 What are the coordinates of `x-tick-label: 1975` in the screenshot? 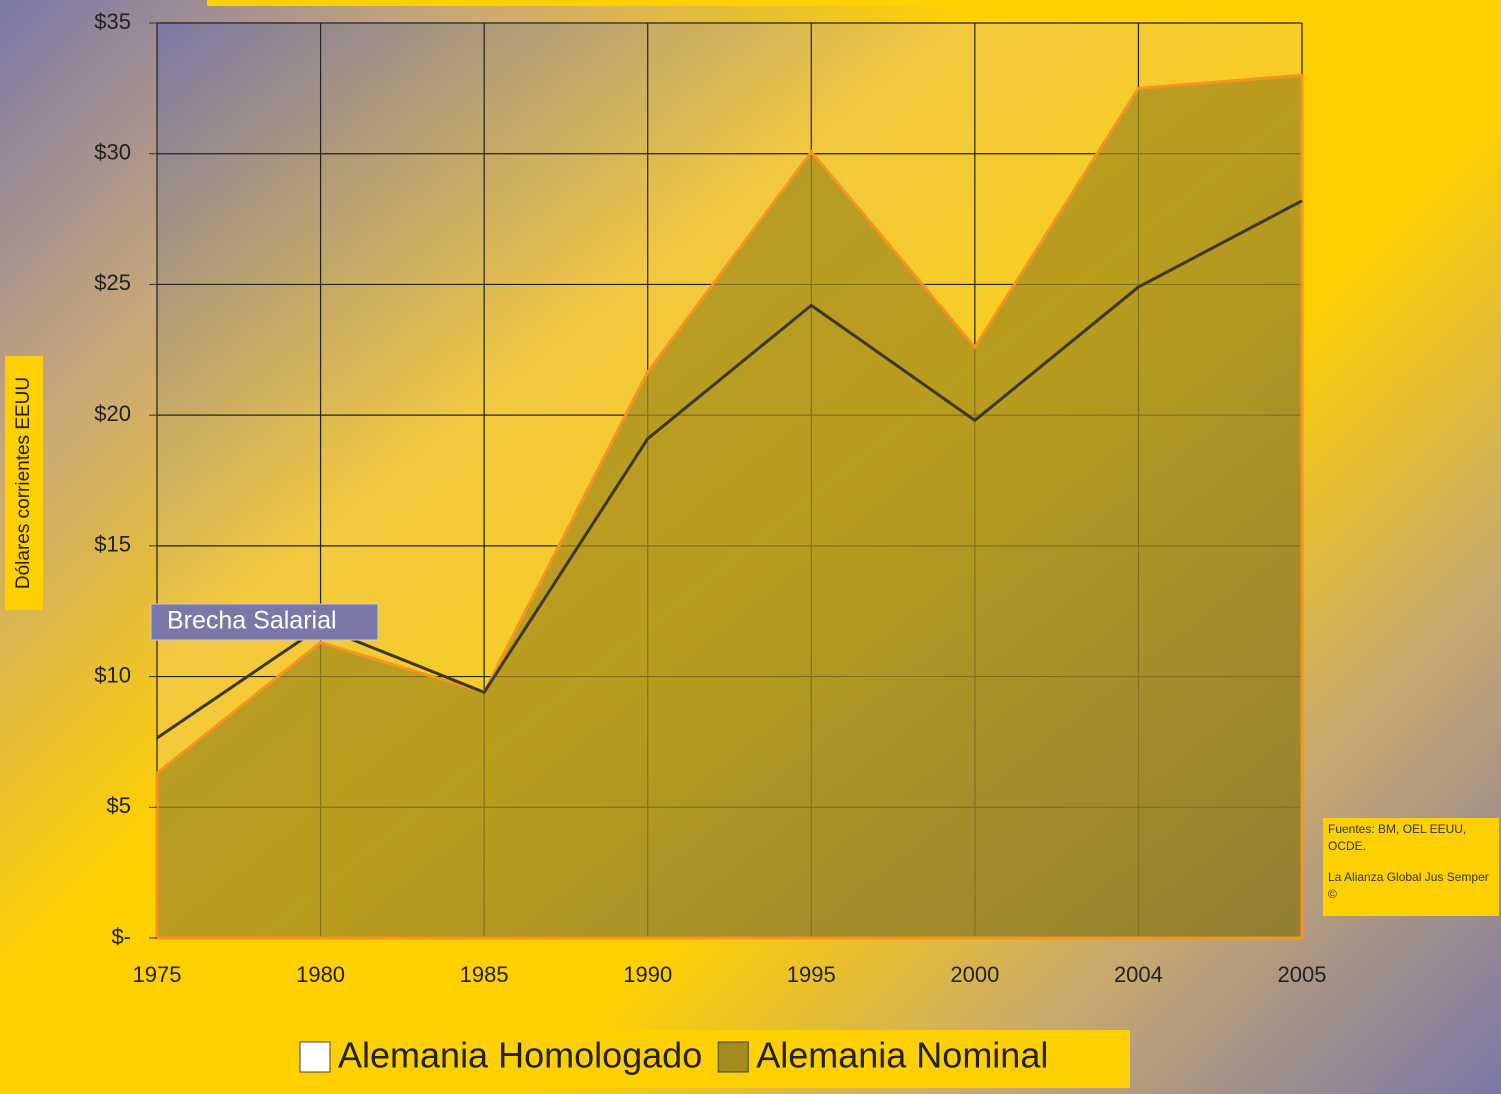 It's located at (157, 974).